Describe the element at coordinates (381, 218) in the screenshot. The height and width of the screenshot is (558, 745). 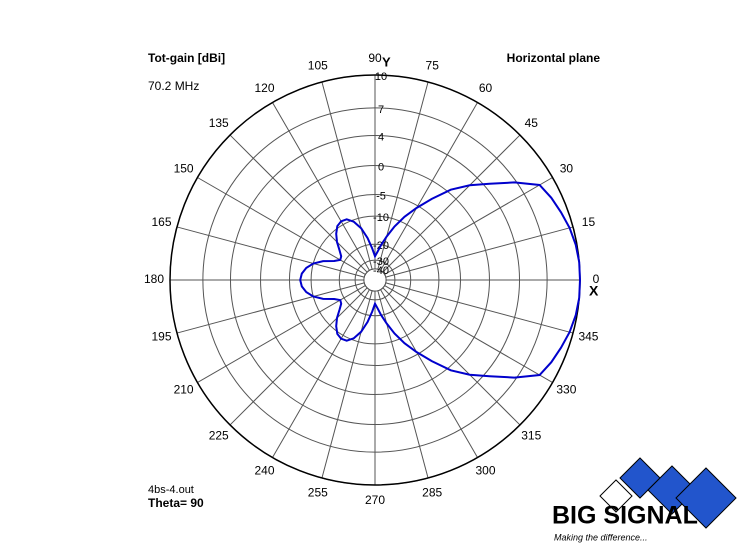
I see `r-tick-label: -10` at that location.